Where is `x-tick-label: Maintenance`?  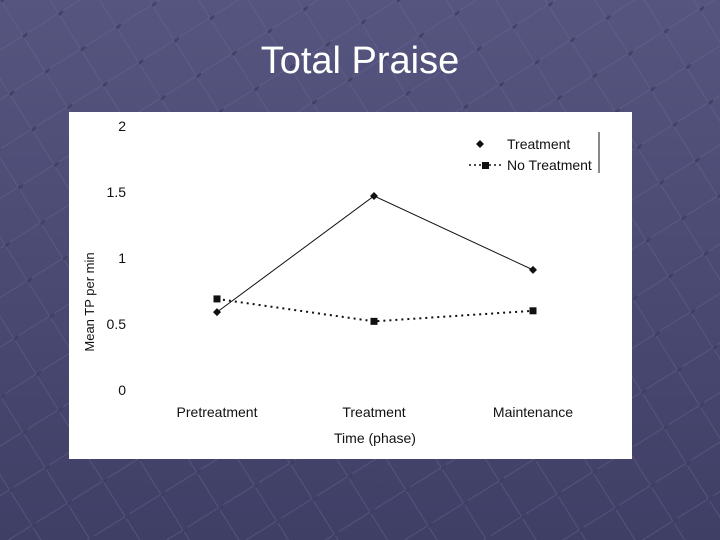 x-tick-label: Maintenance is located at coordinates (533, 412).